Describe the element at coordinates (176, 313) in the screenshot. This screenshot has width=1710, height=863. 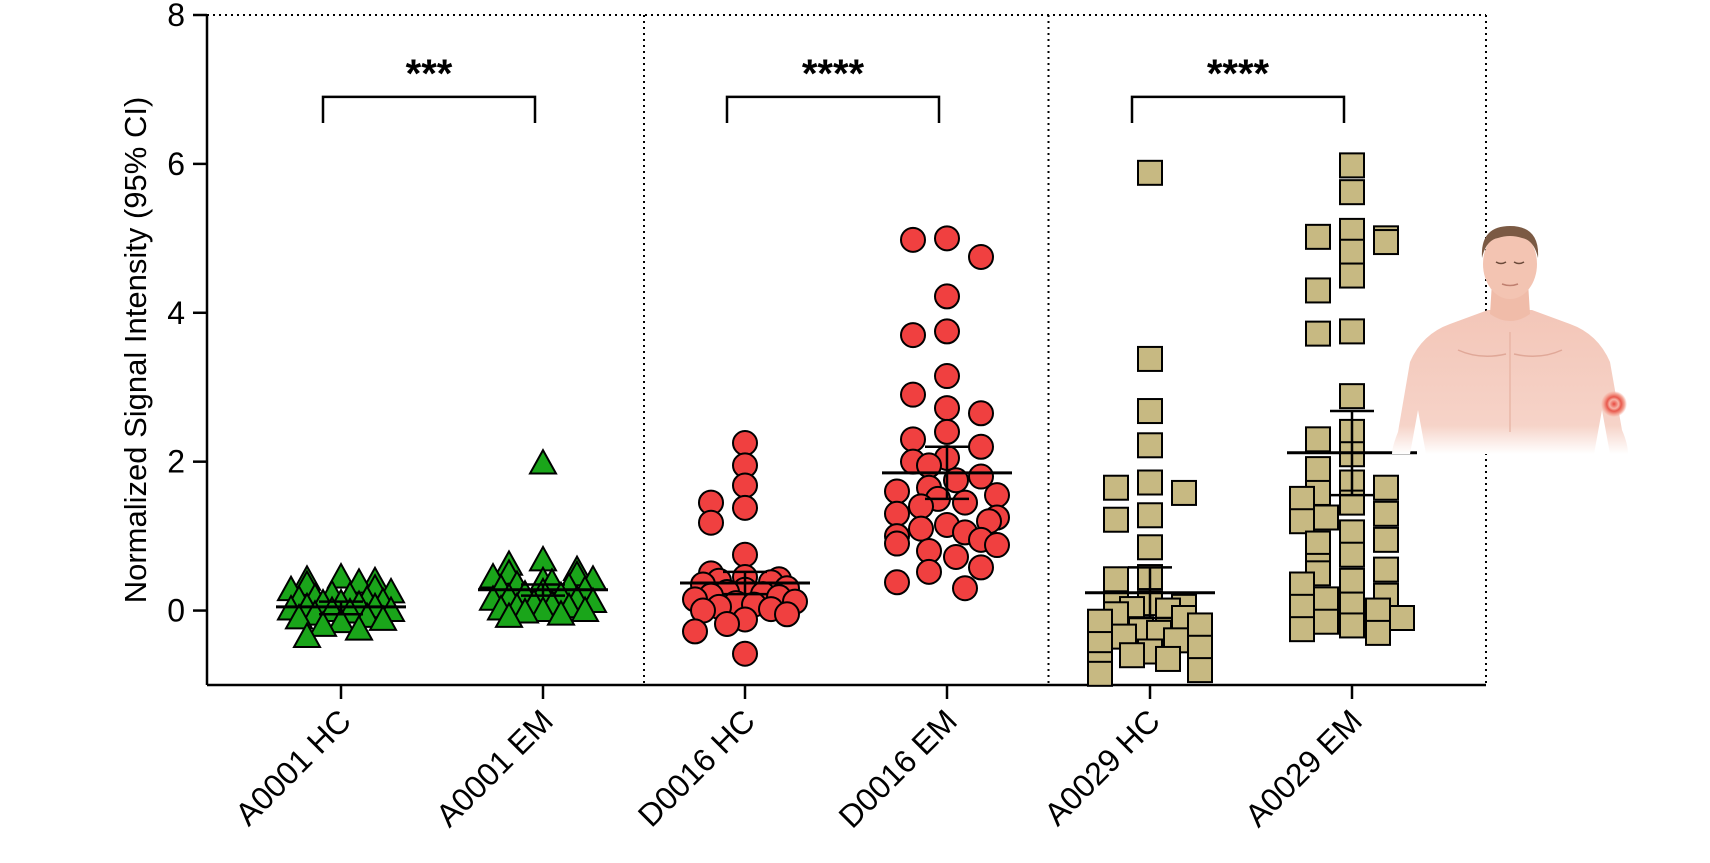
I see `y-tick-label: 4` at that location.